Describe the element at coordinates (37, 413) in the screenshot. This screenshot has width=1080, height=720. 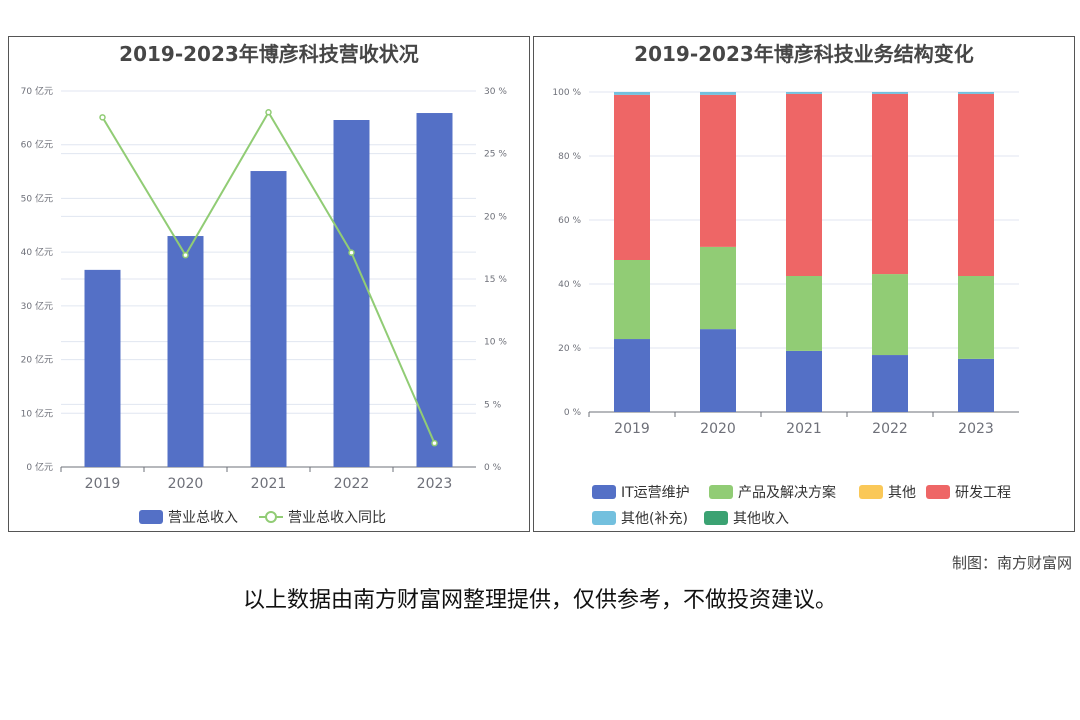
I see `y-tick-label: 10 亿元` at that location.